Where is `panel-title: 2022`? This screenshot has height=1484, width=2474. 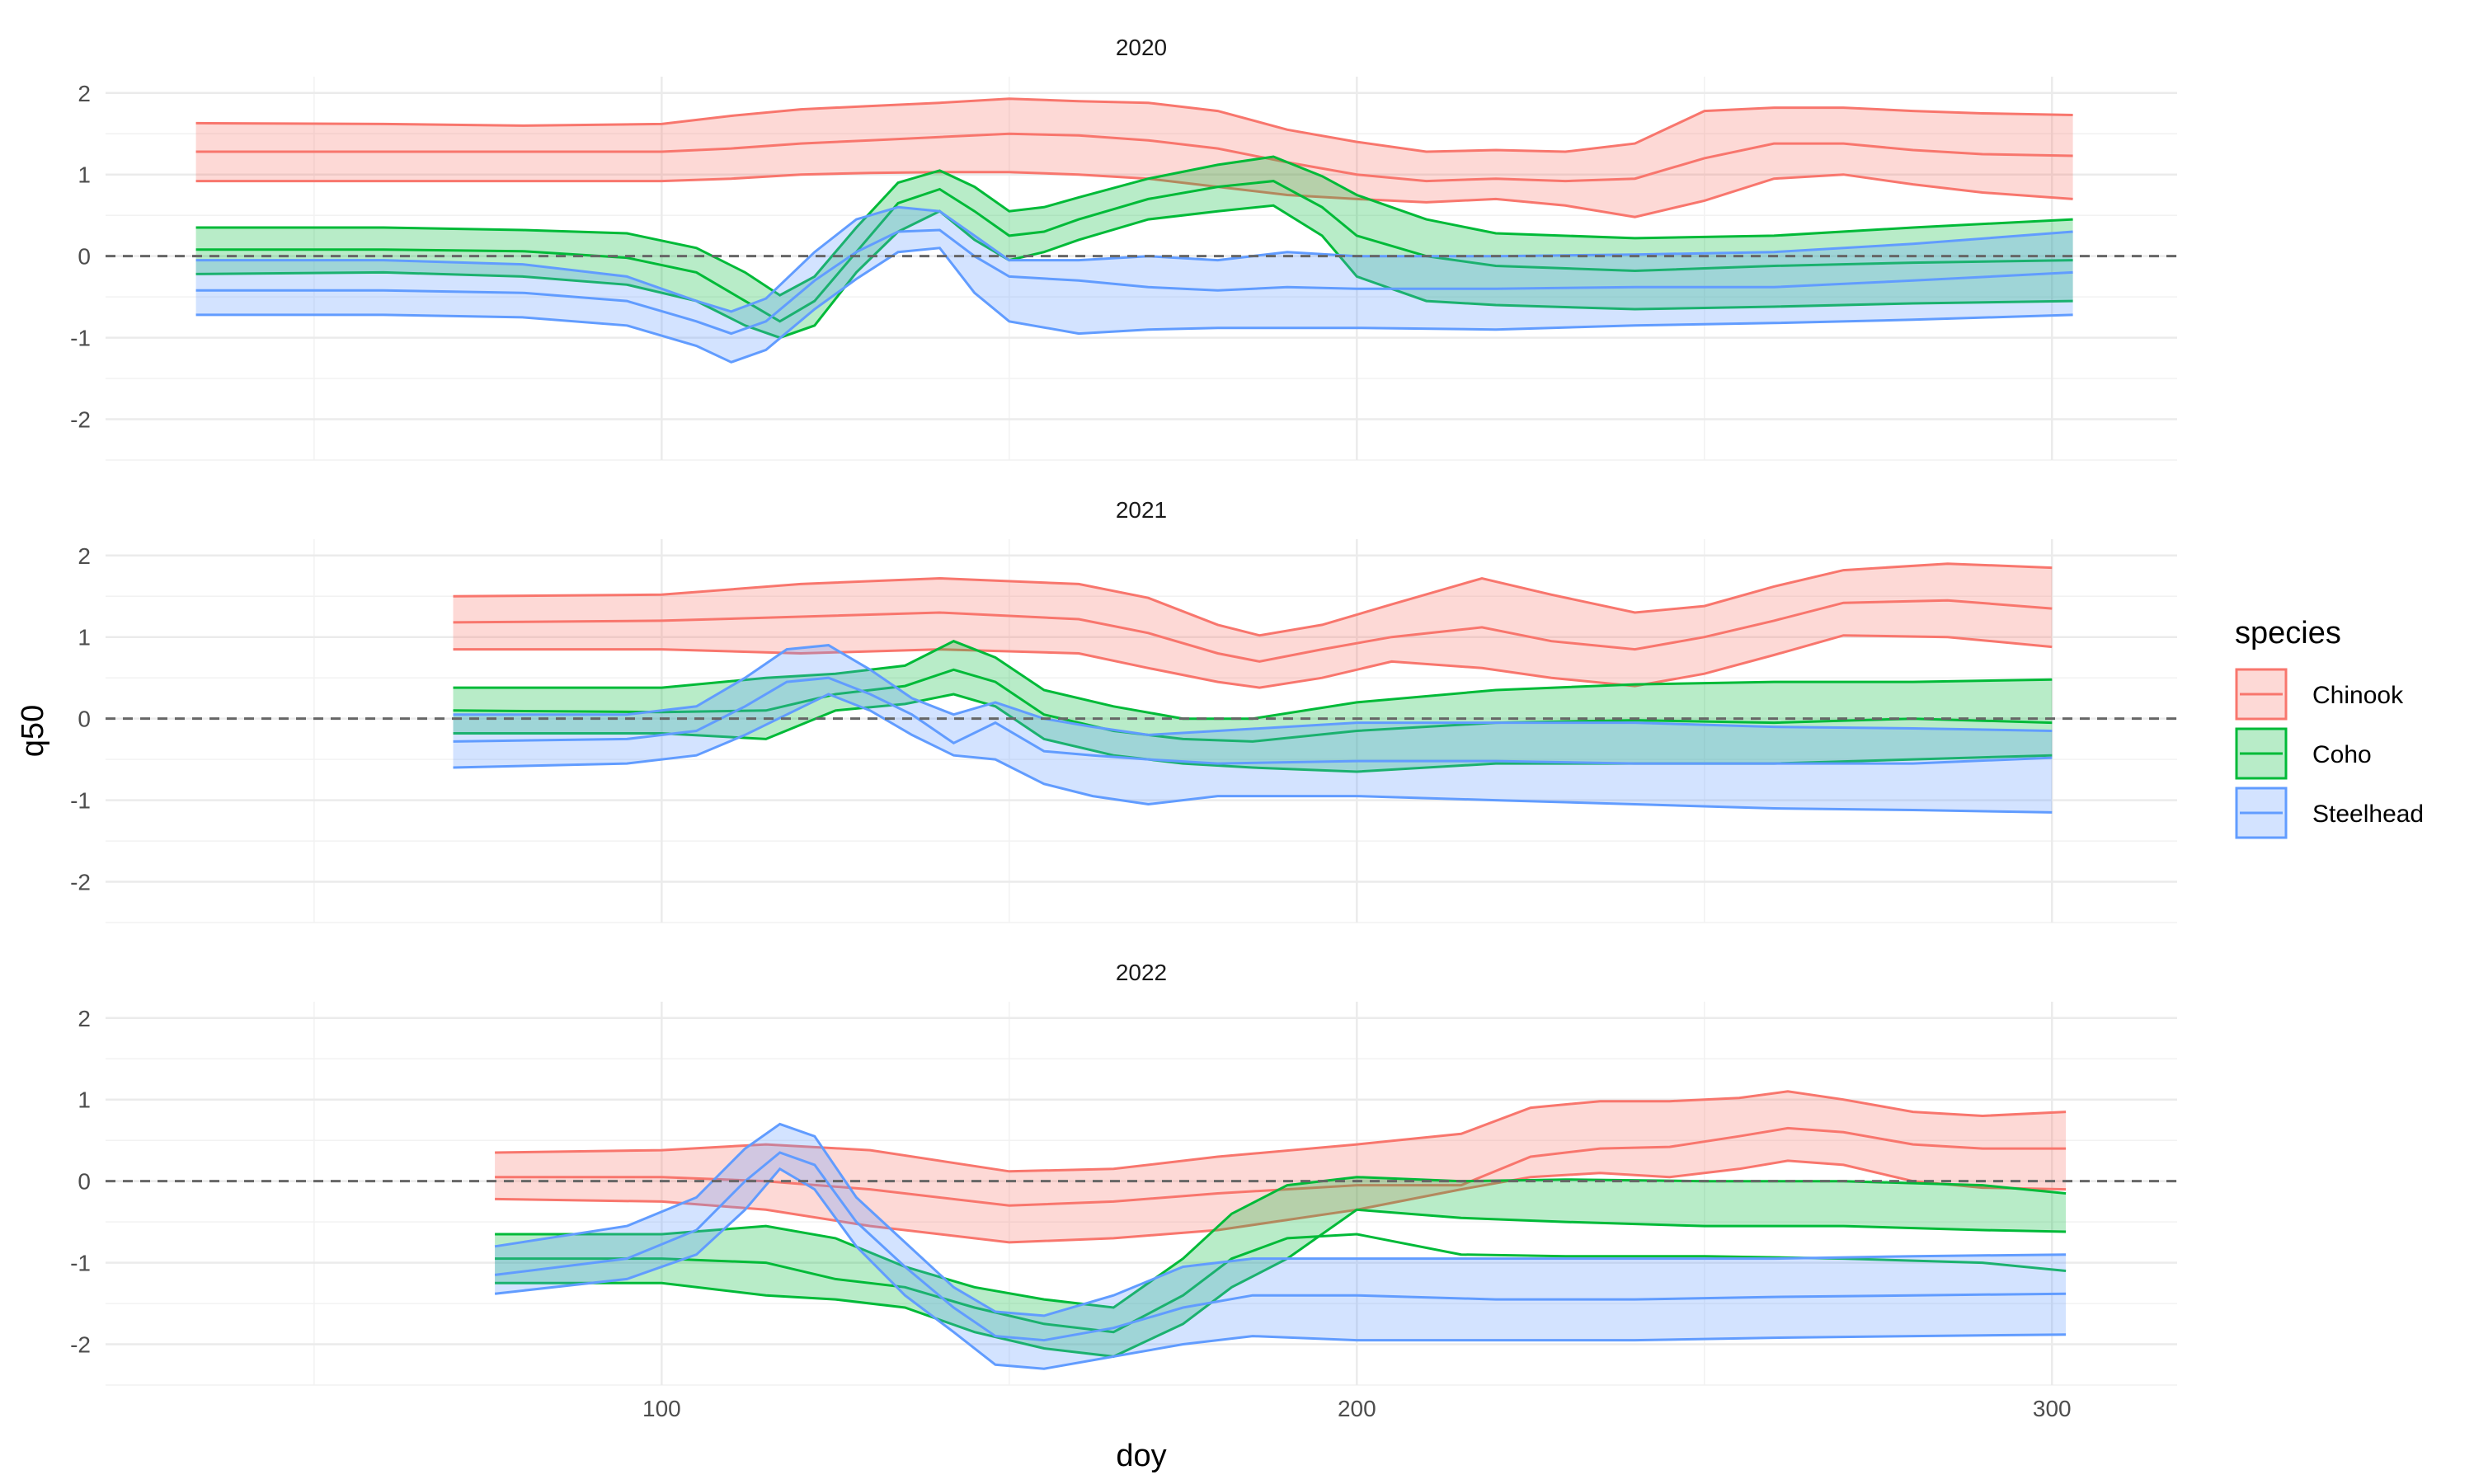 panel-title: 2022 is located at coordinates (1141, 973).